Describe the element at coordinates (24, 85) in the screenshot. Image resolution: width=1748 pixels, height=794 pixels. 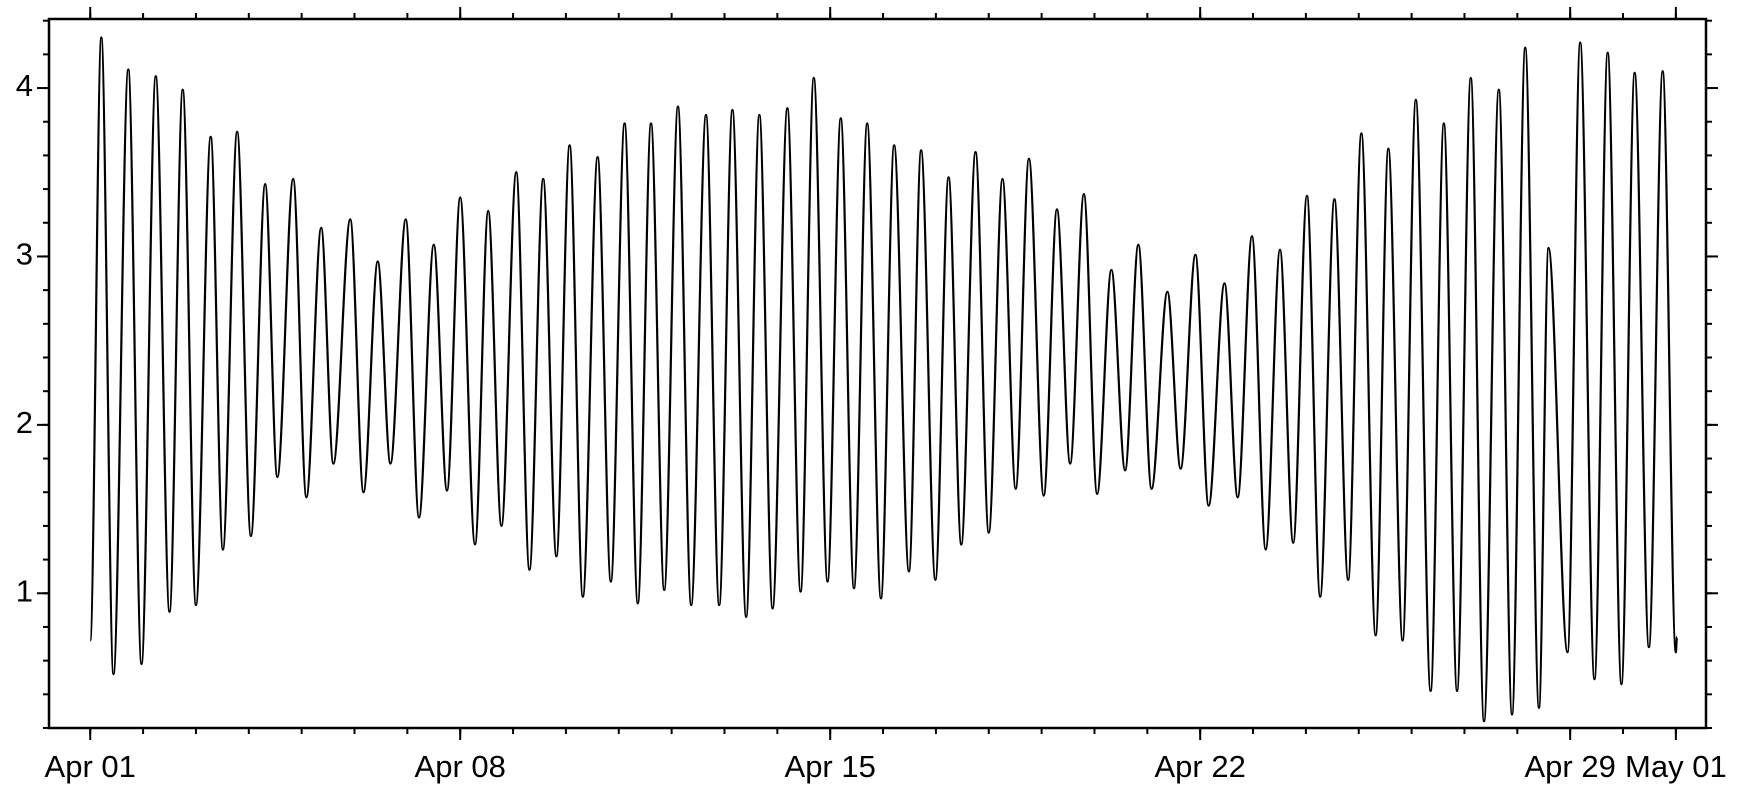
I see `y-tick-label: 4` at that location.